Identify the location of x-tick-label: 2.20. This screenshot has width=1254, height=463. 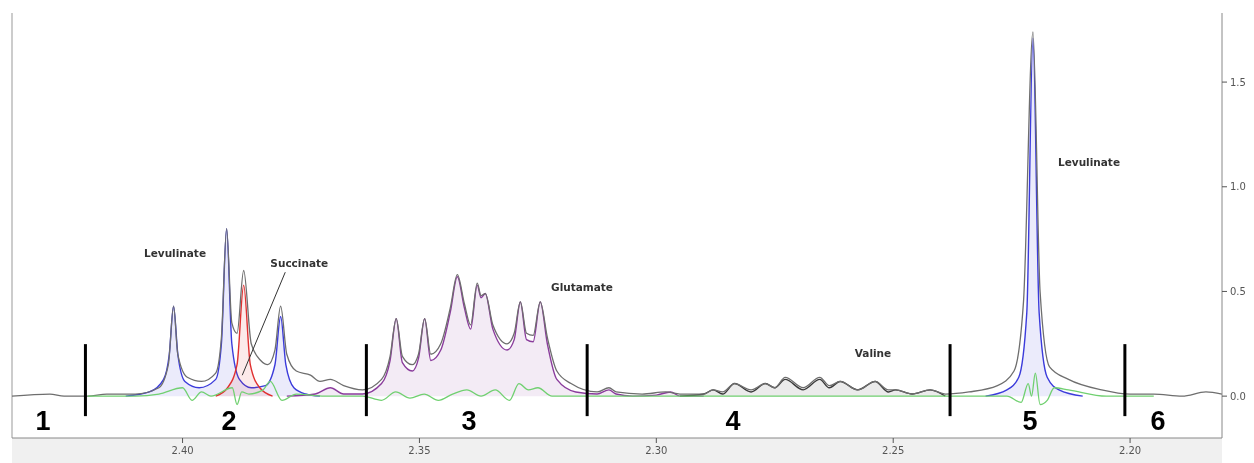
(1130, 450).